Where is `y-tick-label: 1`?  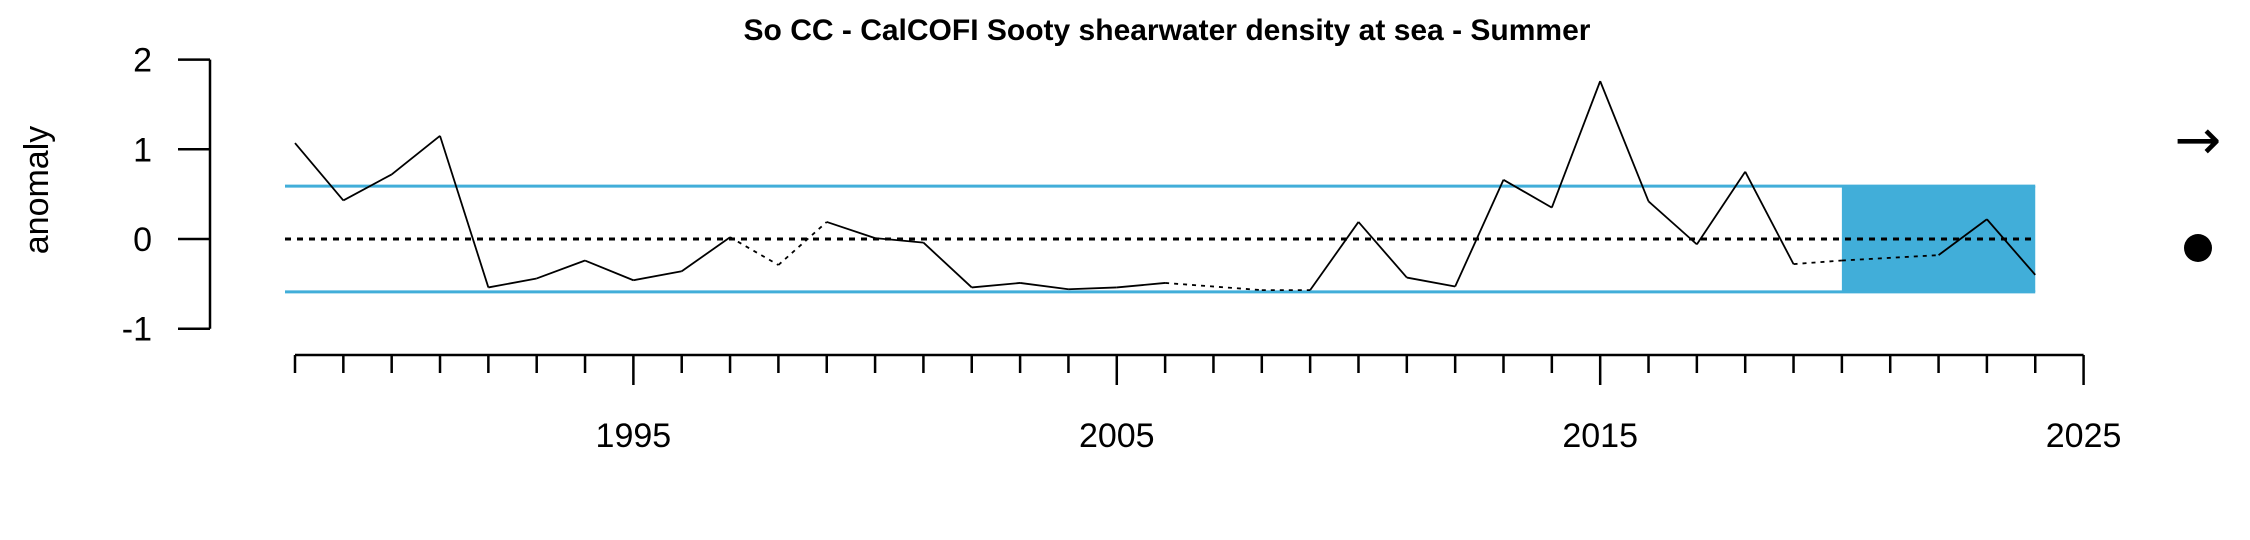
y-tick-label: 1 is located at coordinates (142, 150).